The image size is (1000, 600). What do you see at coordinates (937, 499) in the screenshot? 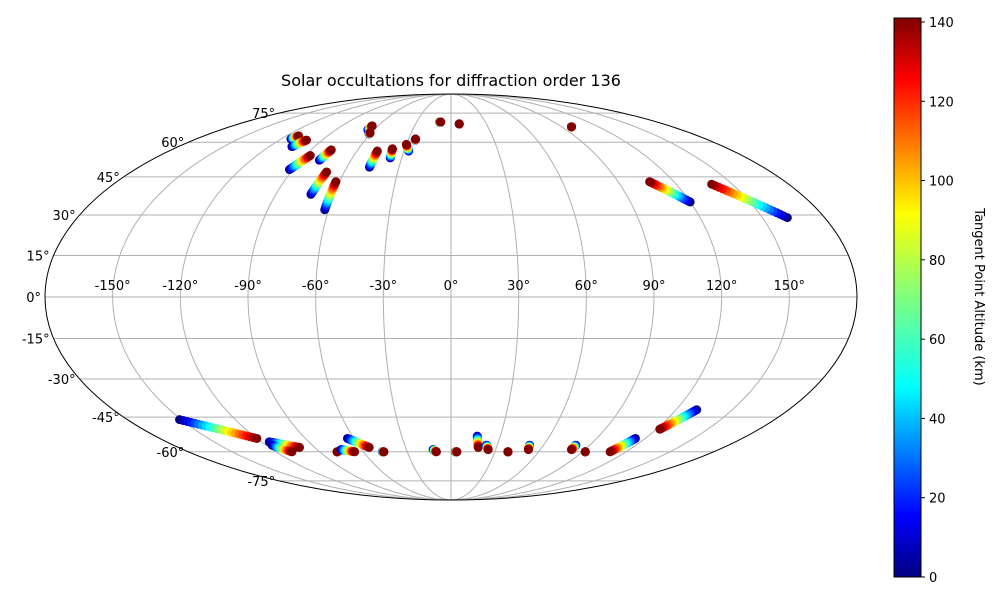
I see `colorbar-tick-label: 20` at bounding box center [937, 499].